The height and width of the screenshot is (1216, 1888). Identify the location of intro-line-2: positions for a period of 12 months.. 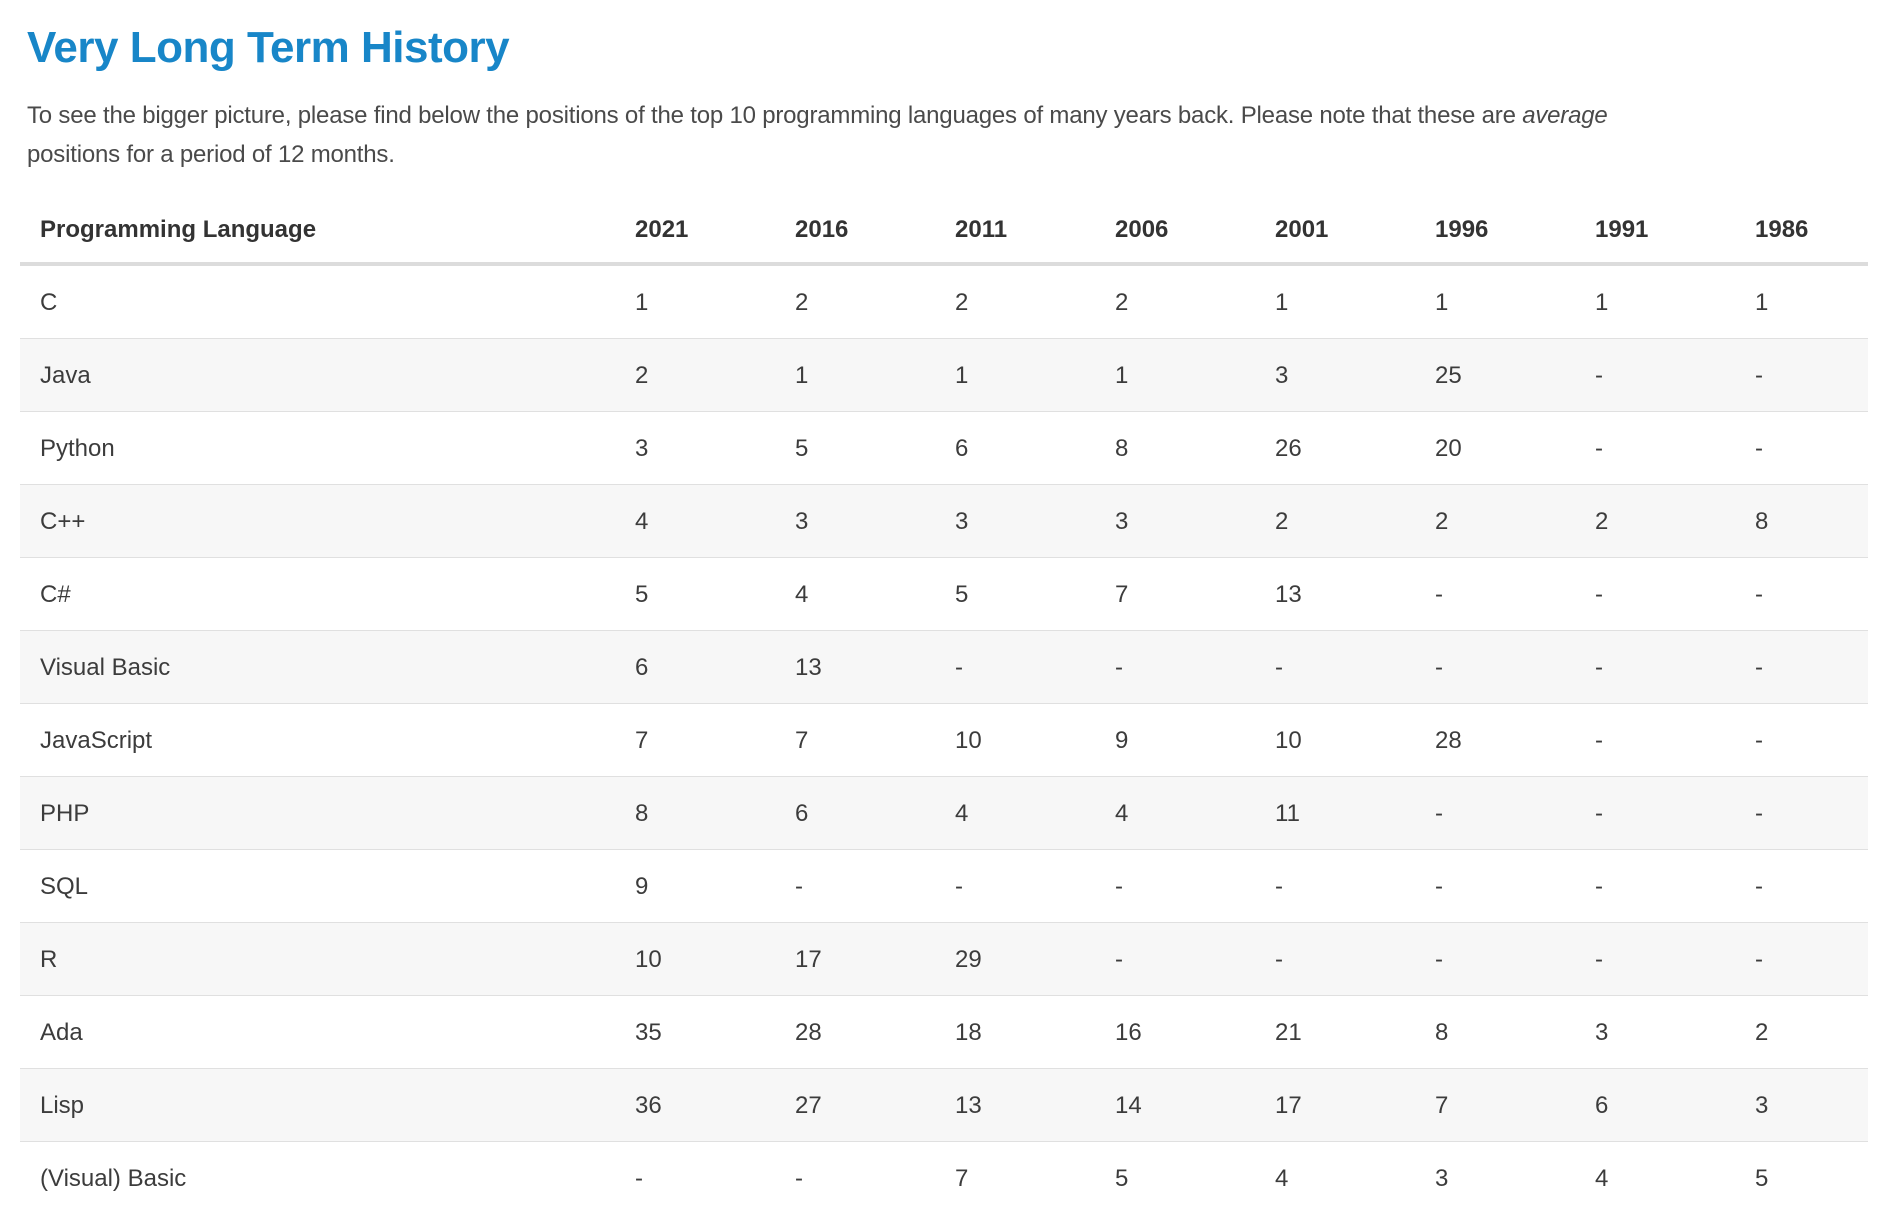
(211, 154).